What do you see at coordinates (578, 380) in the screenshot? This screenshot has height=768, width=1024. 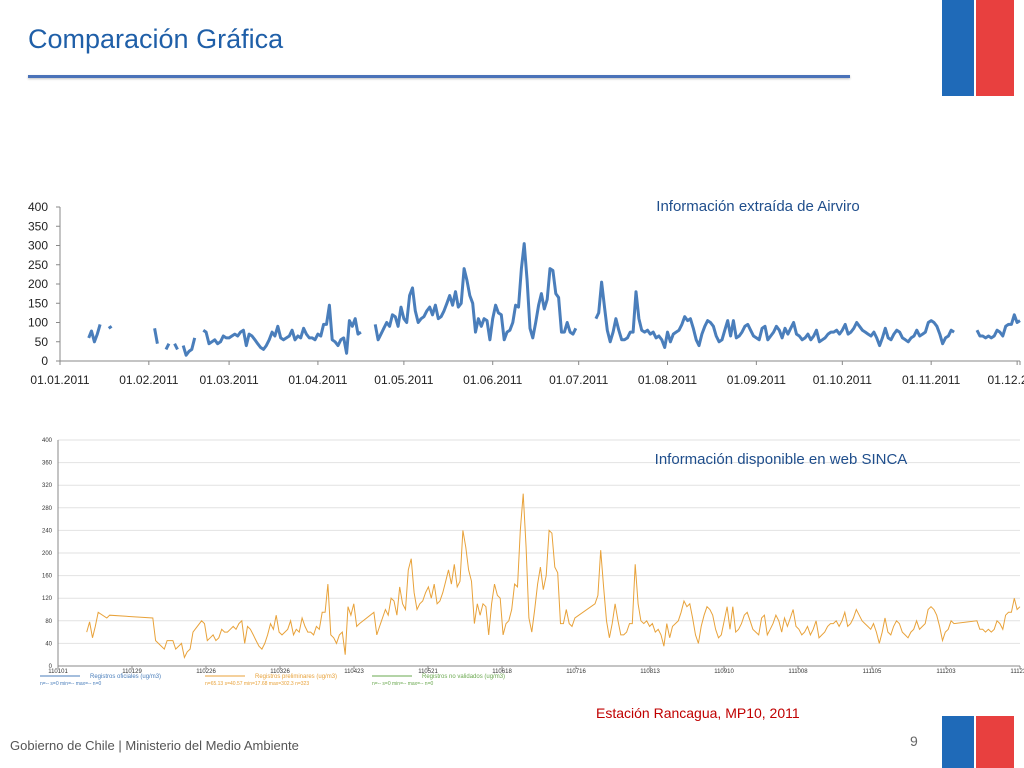 I see `x-tick-label: 01.07.2011` at bounding box center [578, 380].